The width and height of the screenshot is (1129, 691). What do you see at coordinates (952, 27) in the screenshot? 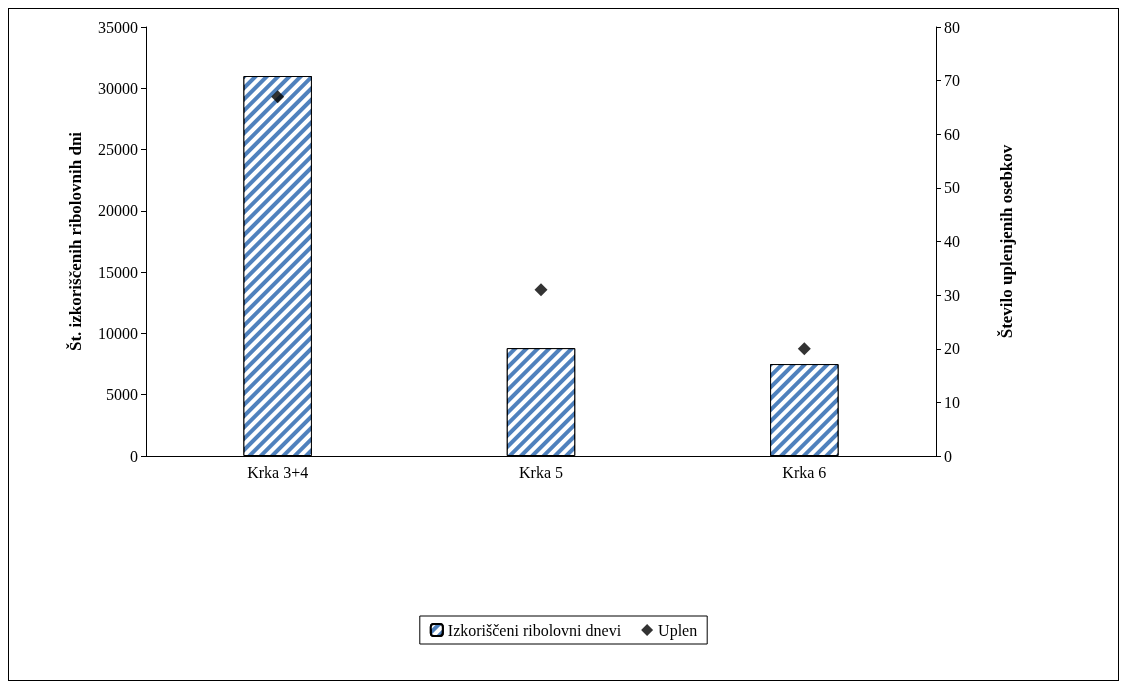
I see `y2-tick-label: 80` at bounding box center [952, 27].